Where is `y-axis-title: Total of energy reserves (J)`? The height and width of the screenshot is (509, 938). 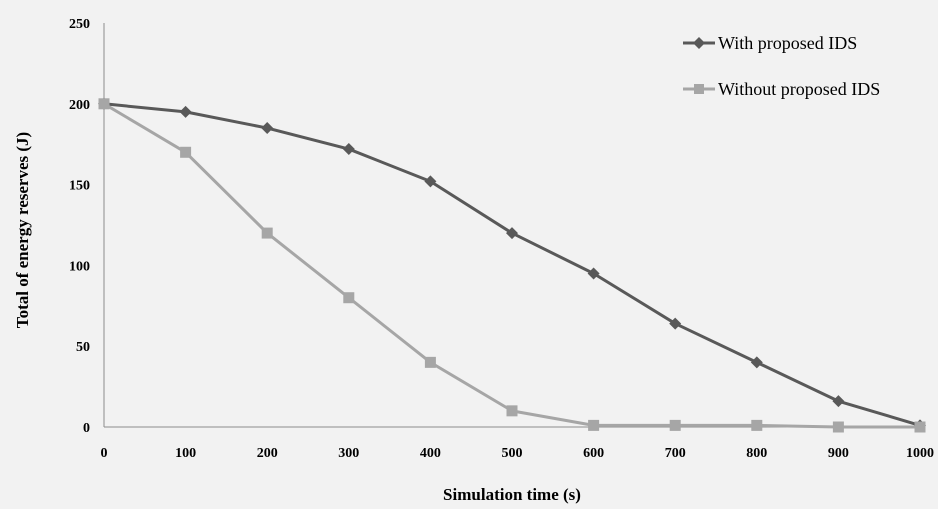 y-axis-title: Total of energy reserves (J) is located at coordinates (22, 230).